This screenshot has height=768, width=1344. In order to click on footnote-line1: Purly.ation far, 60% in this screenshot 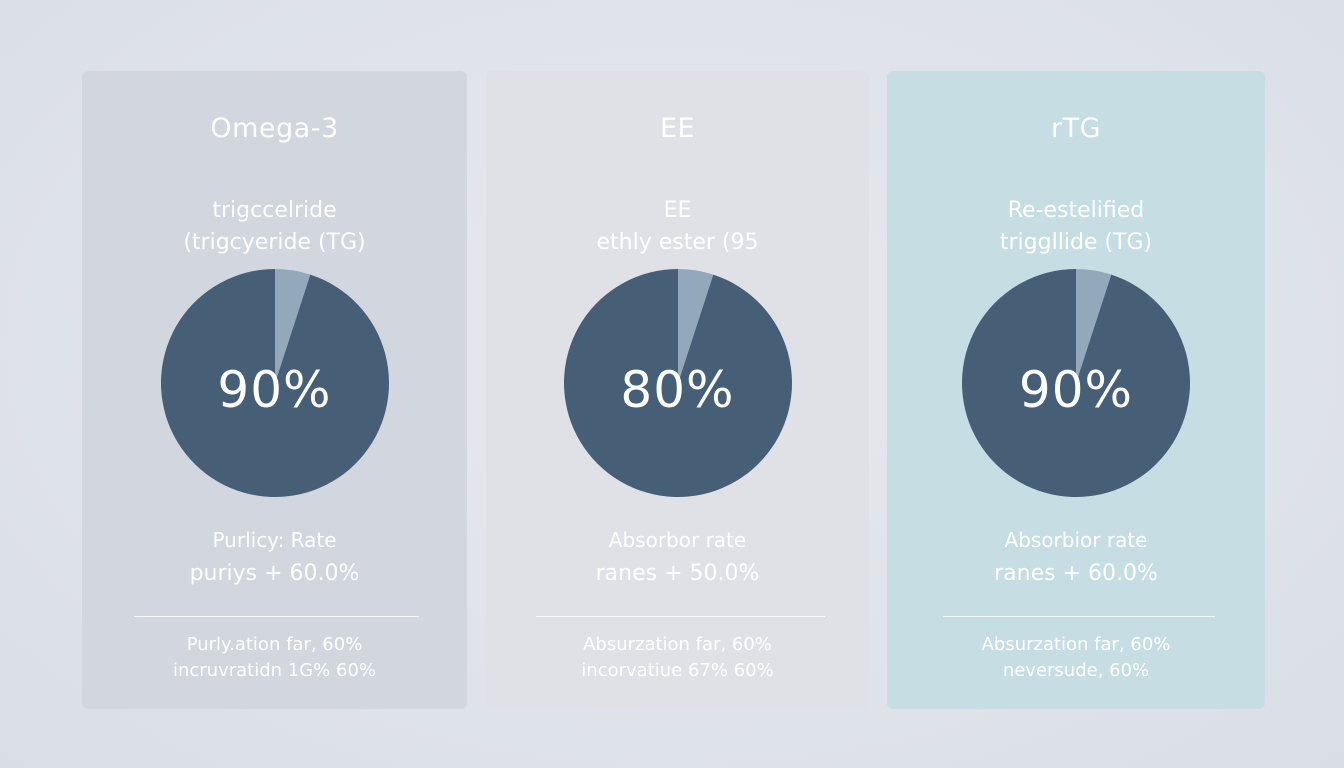, I will do `click(274, 644)`.